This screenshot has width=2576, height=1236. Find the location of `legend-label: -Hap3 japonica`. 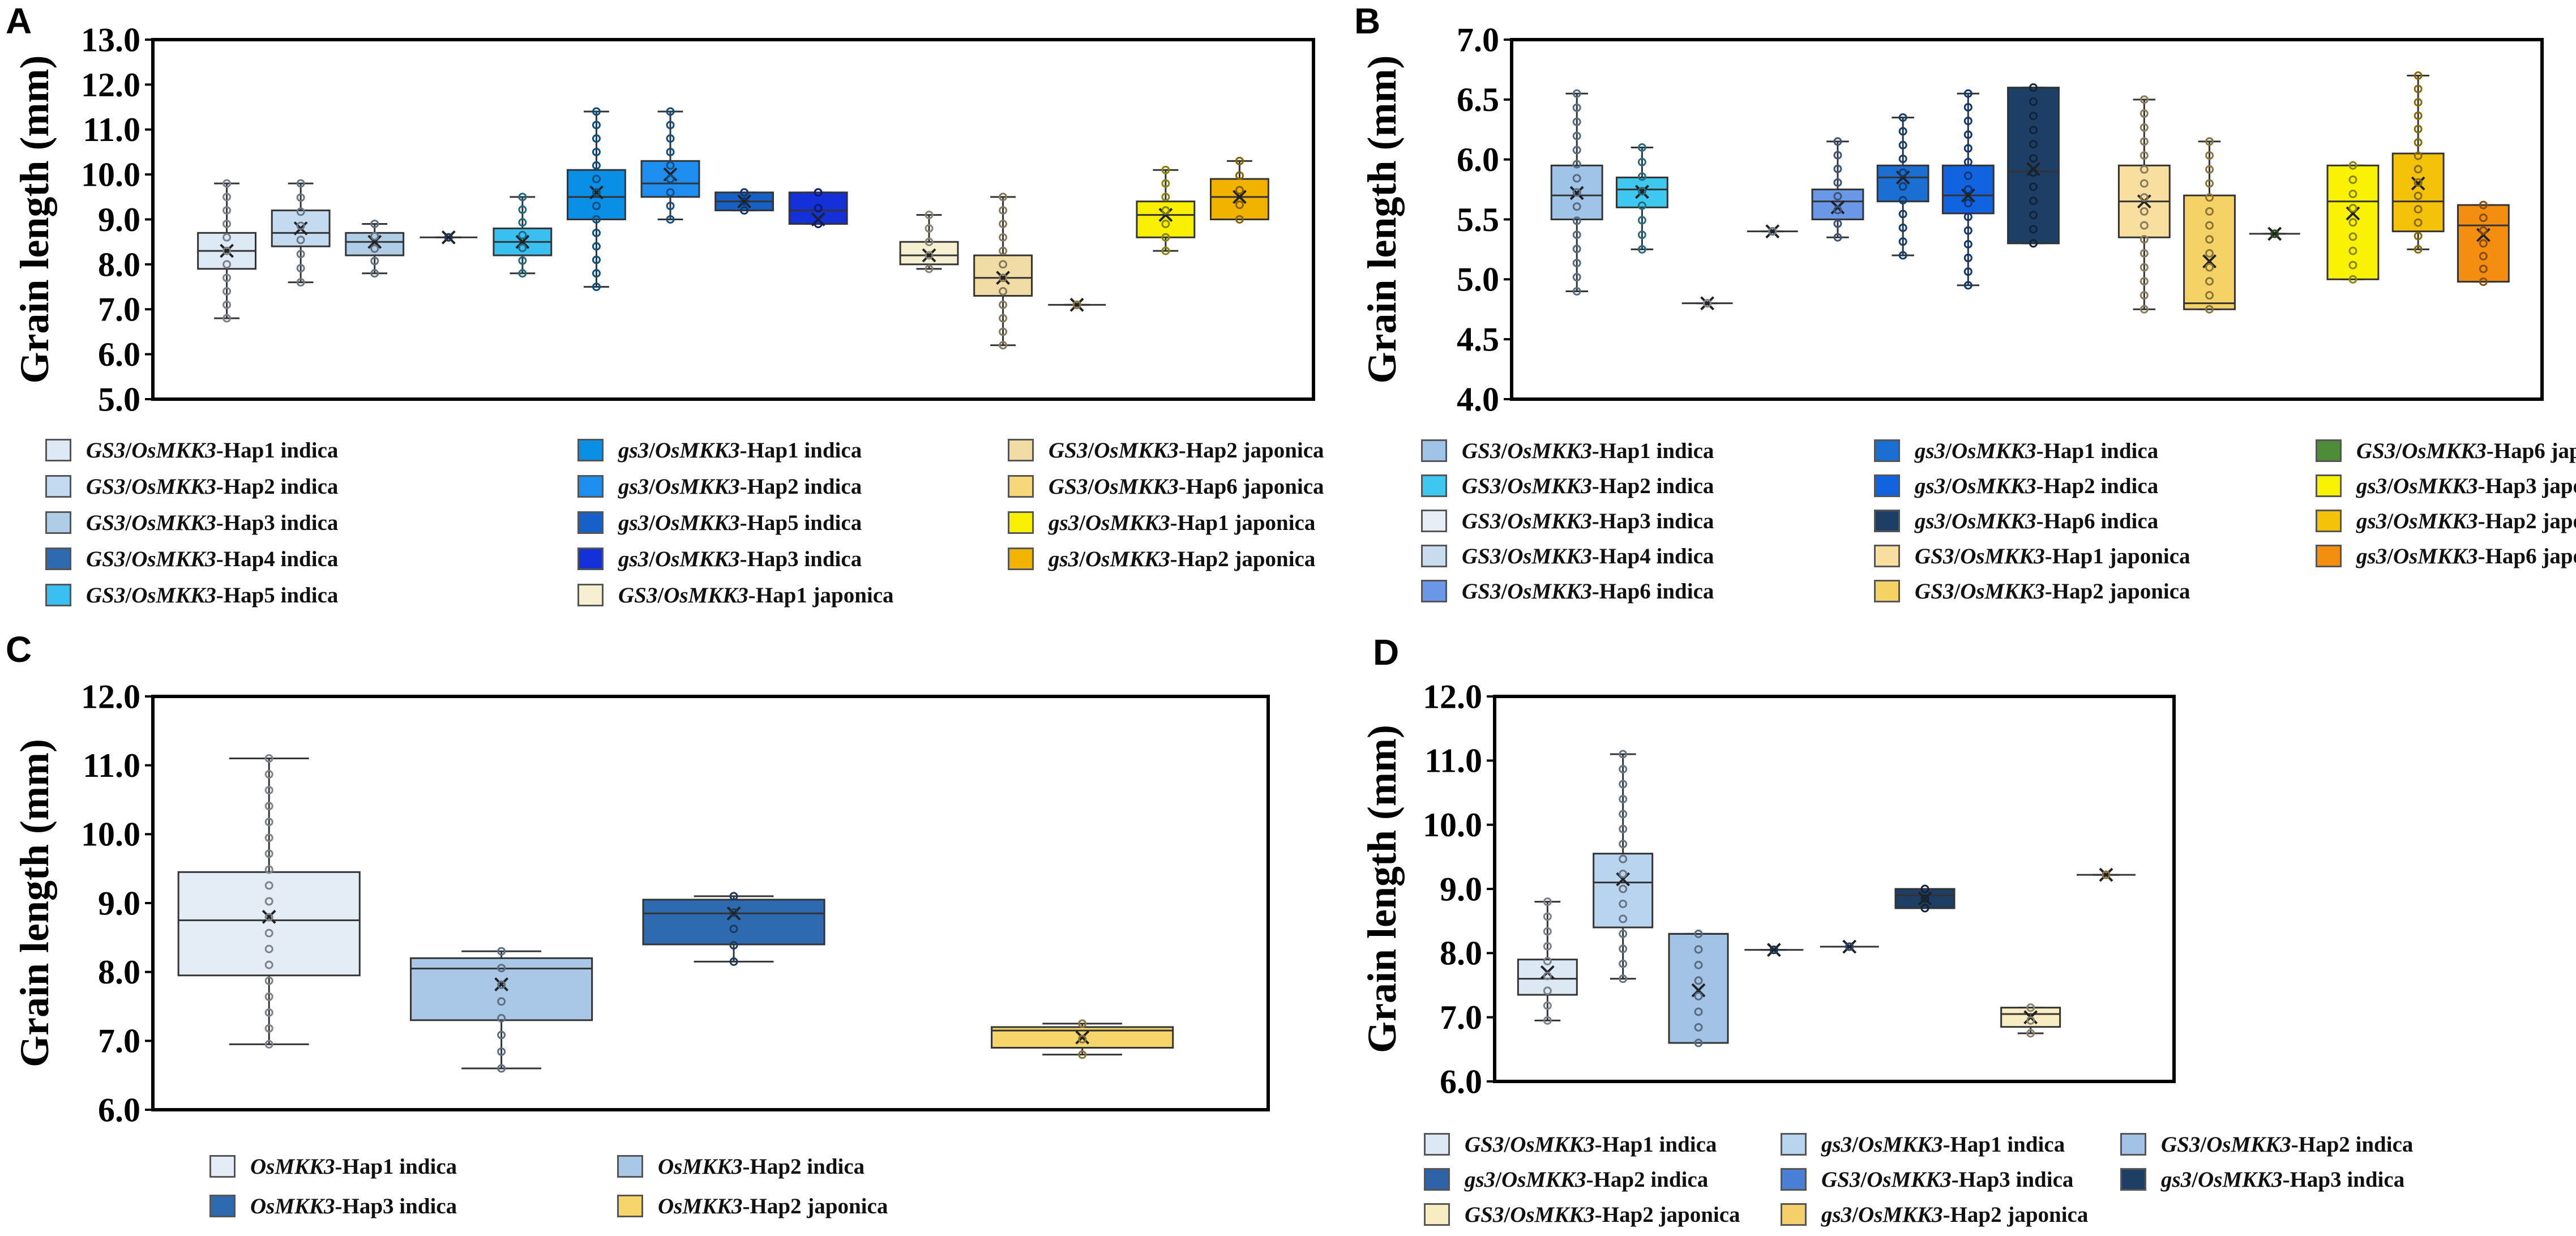

legend-label: -Hap3 japonica is located at coordinates (2526, 485).